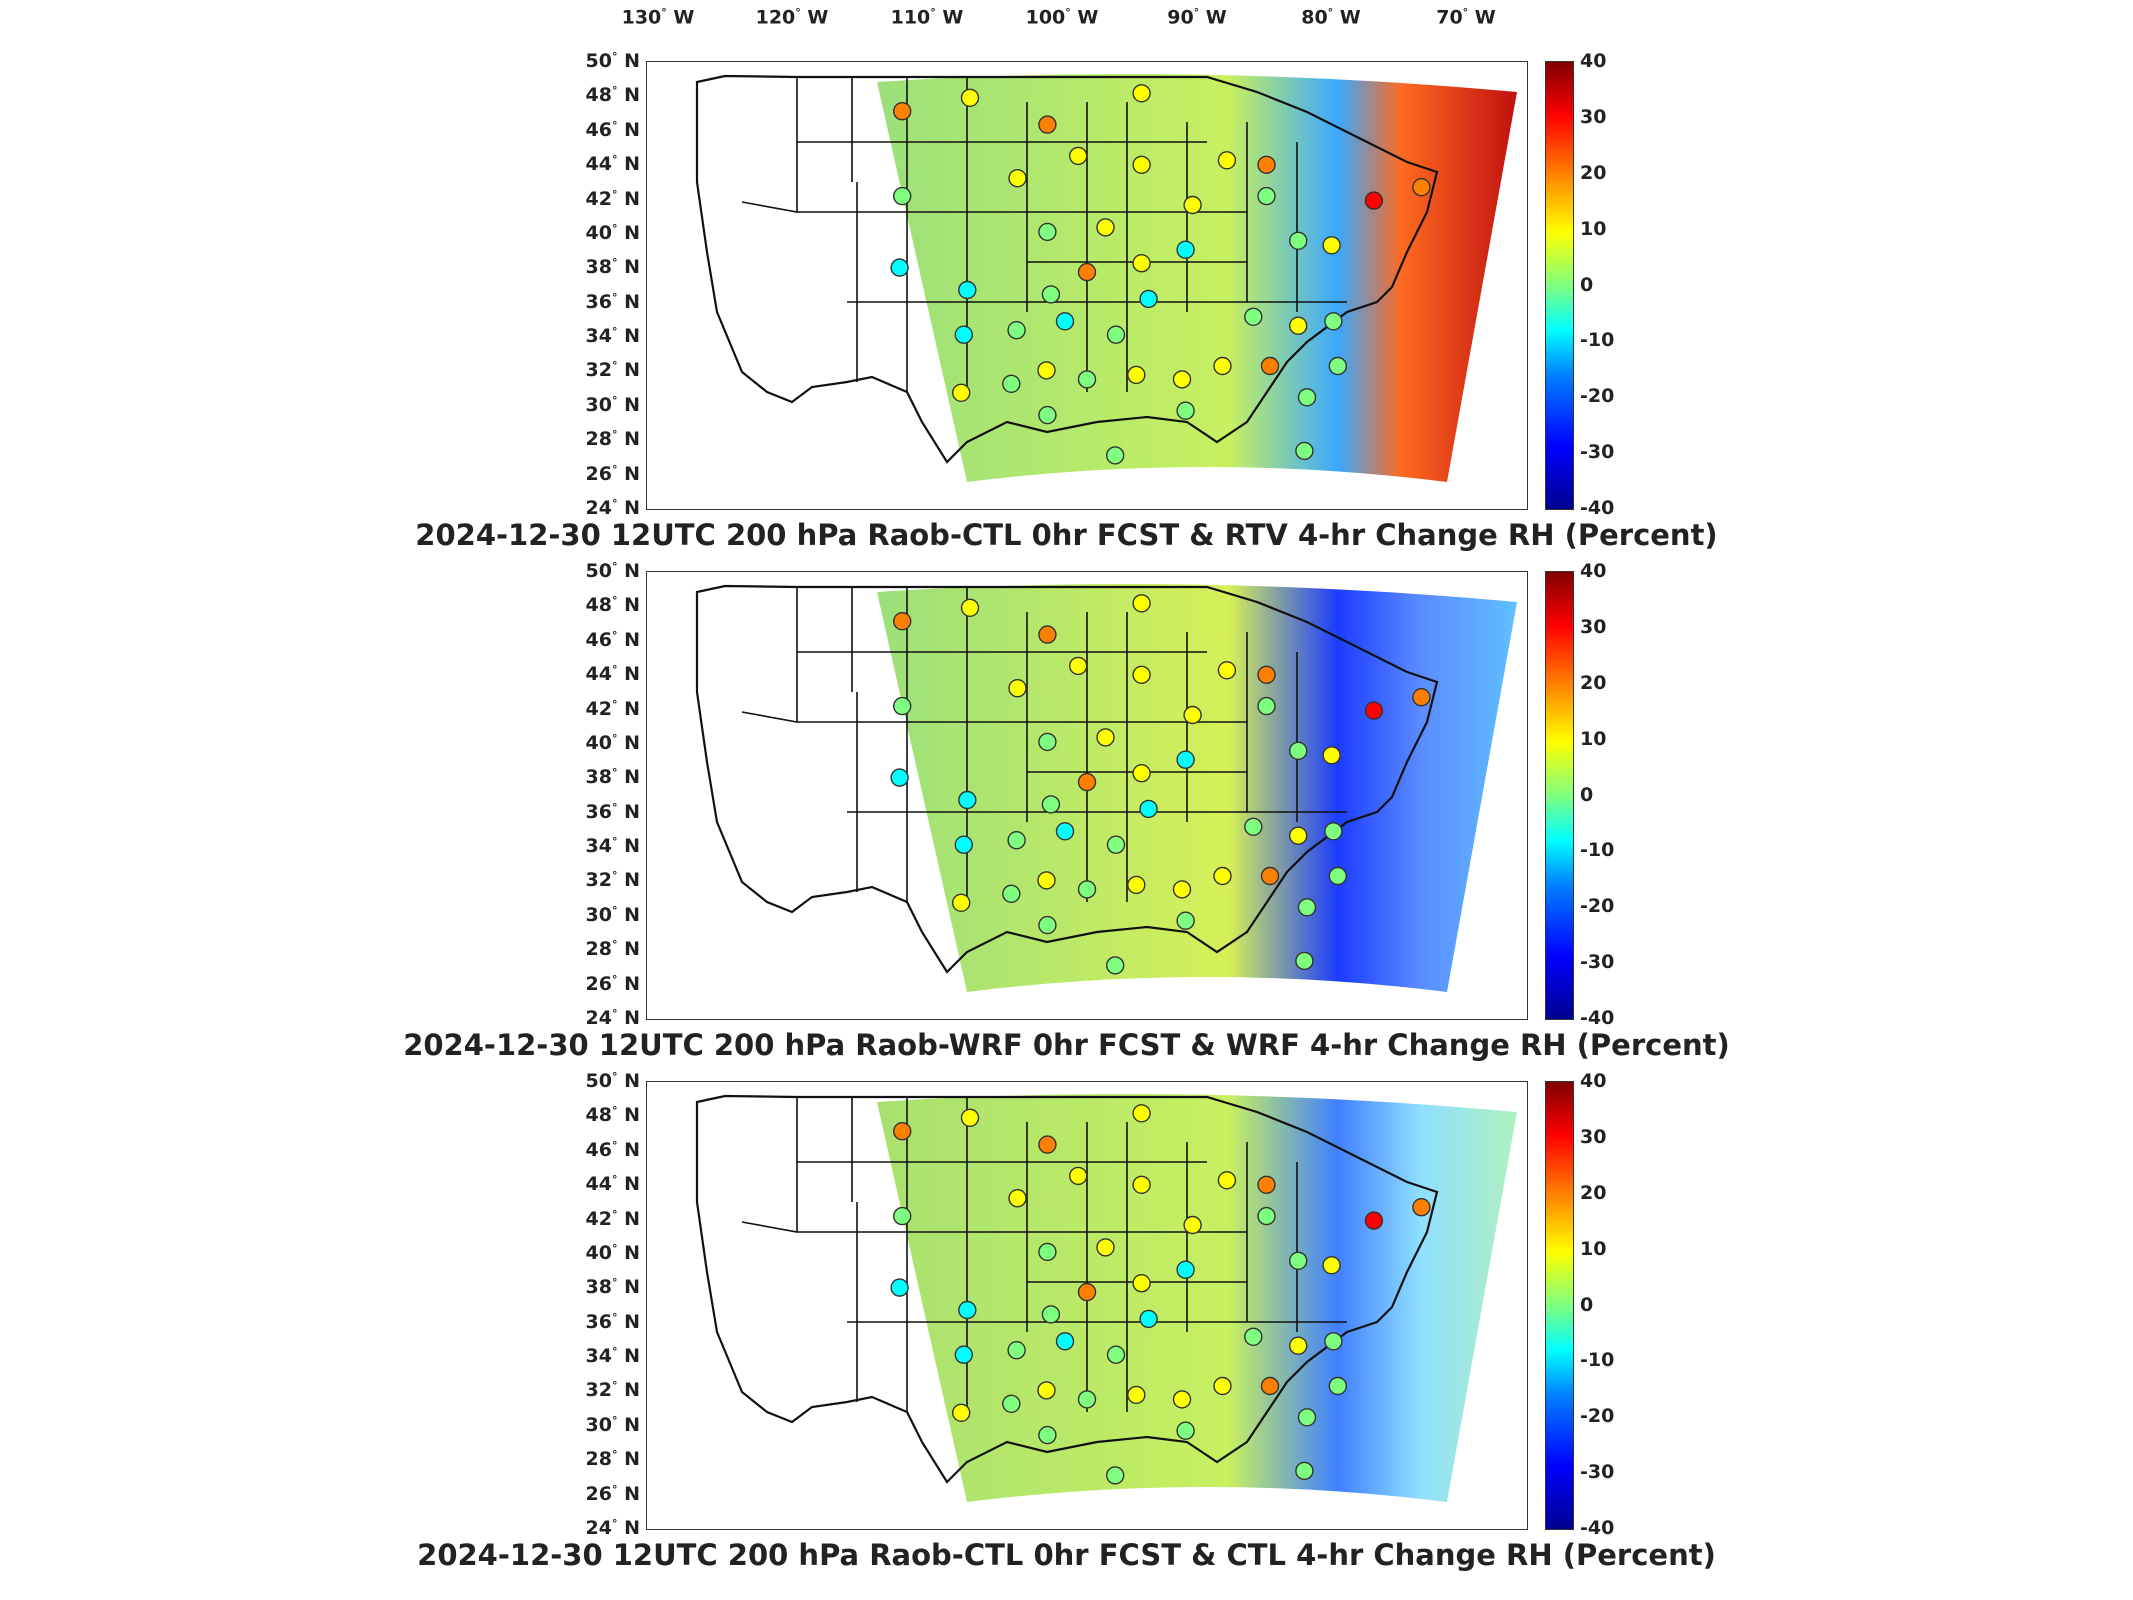  I want to click on latitude-label: 46° N, so click(612, 129).